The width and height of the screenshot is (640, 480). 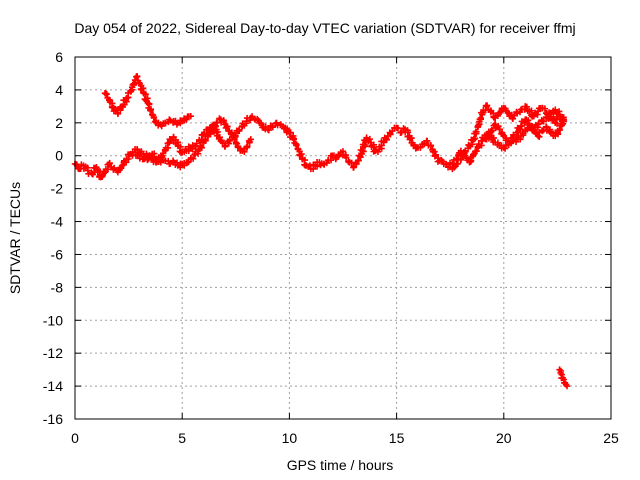 I want to click on series-middle-overlap, so click(x=193, y=144).